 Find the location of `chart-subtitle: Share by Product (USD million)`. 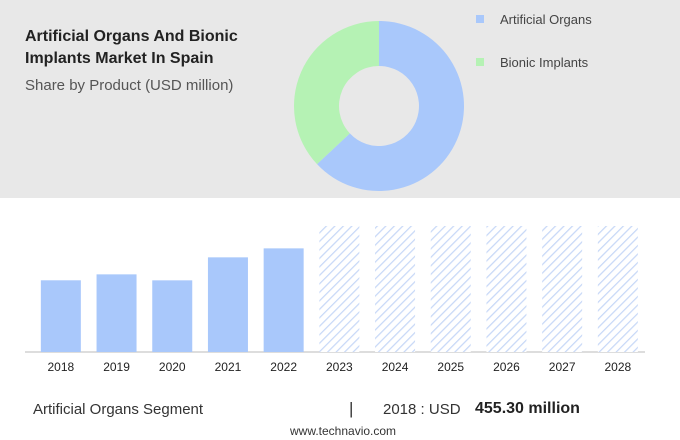

chart-subtitle: Share by Product (USD million) is located at coordinates (129, 85).